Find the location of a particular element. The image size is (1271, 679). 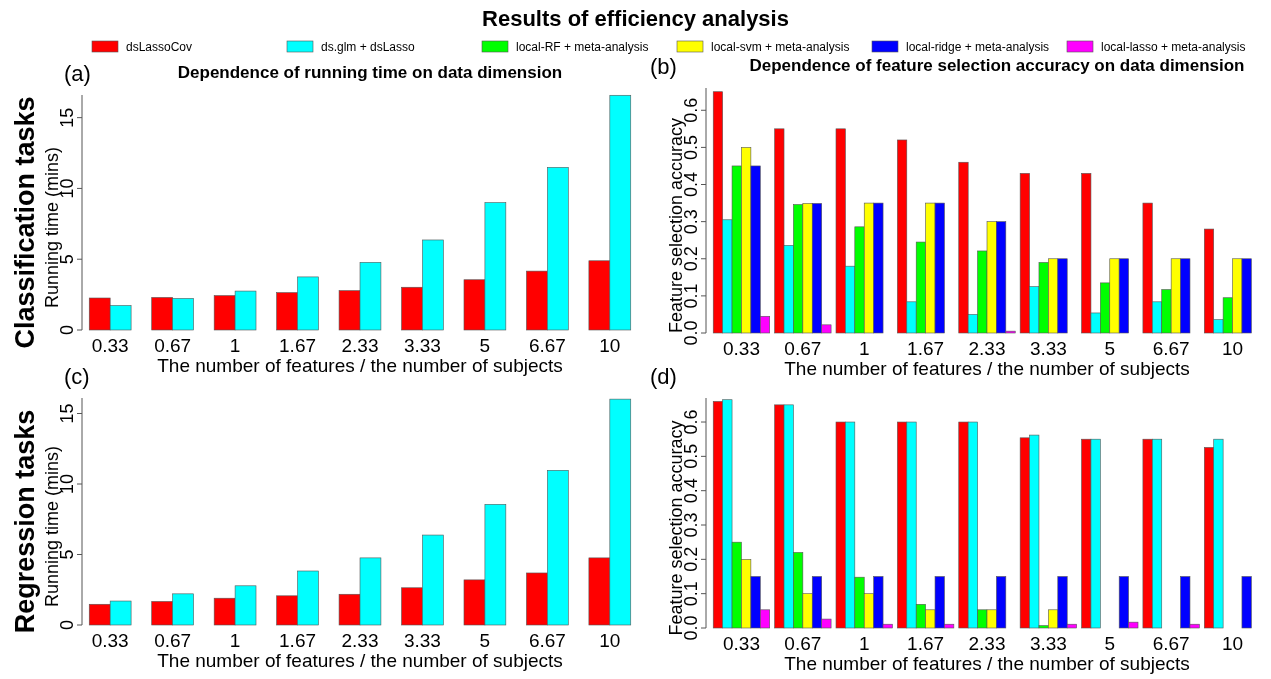

legend-label: dsLassoCov is located at coordinates (159, 47).